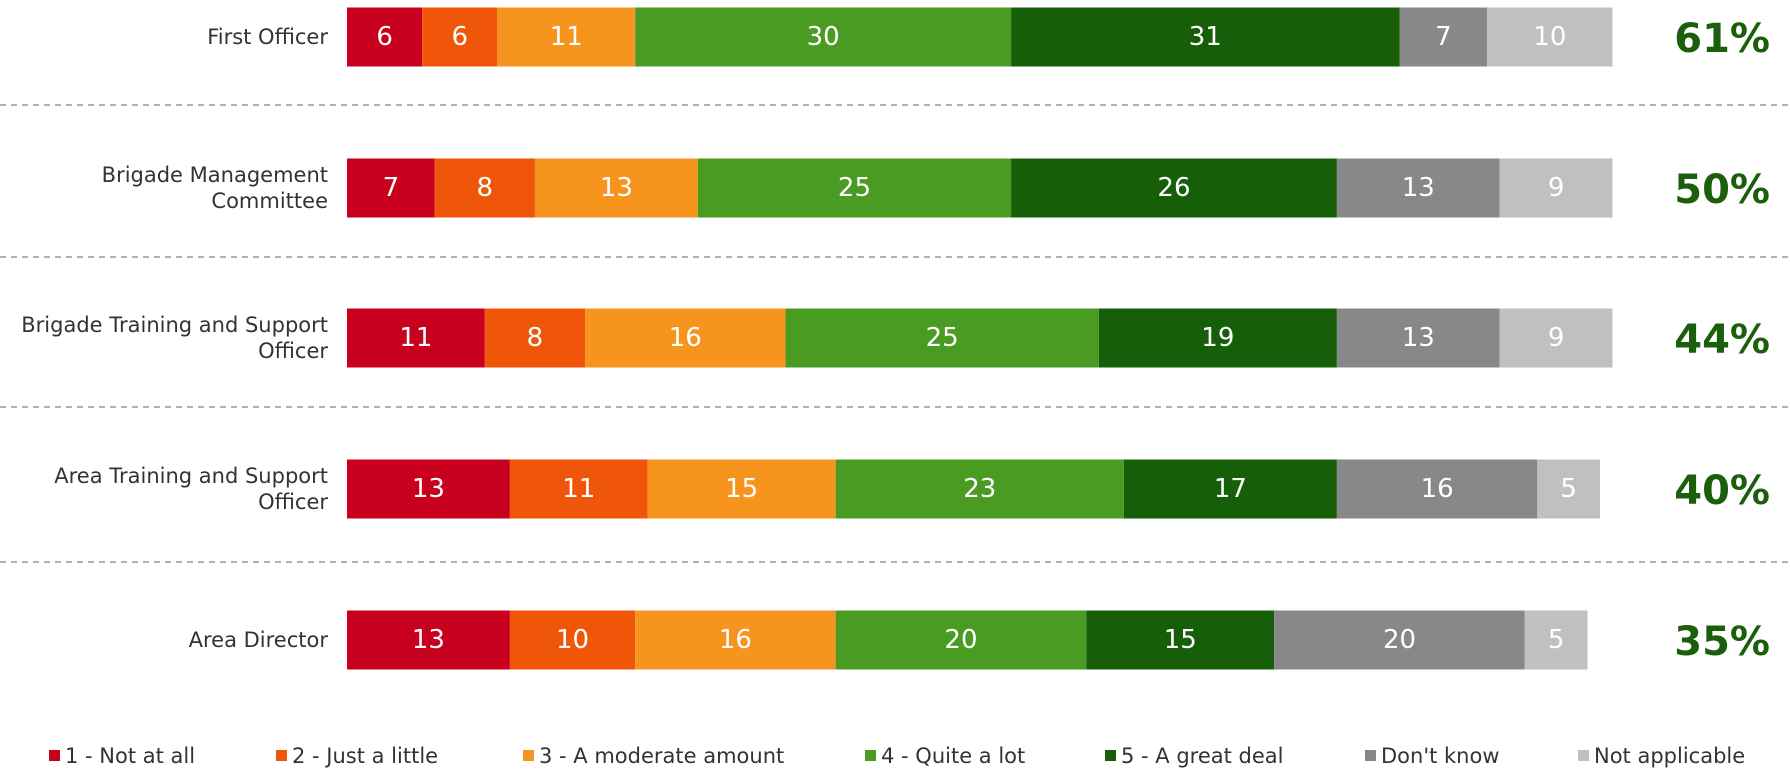 This screenshot has width=1790, height=769. Describe the element at coordinates (1722, 190) in the screenshot. I see `net-label: 50%` at that location.